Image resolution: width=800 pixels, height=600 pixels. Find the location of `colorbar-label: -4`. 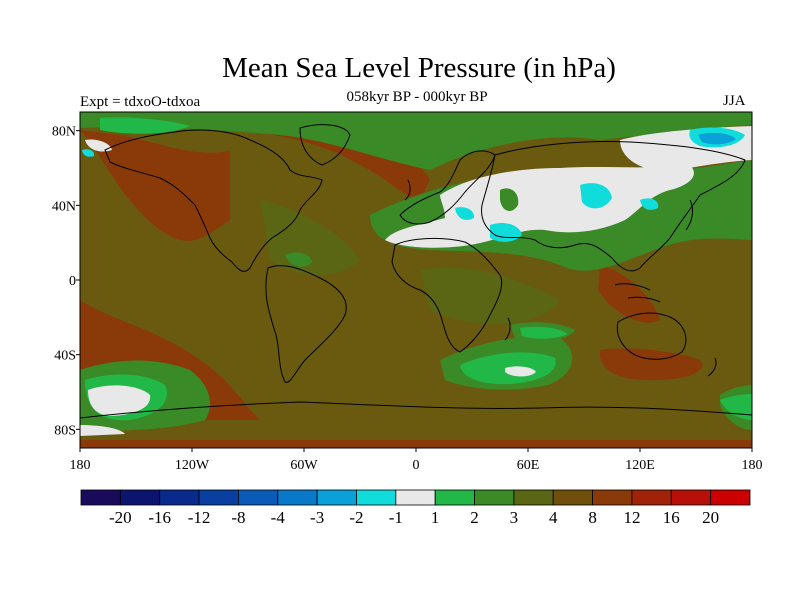

colorbar-label: -4 is located at coordinates (278, 517).